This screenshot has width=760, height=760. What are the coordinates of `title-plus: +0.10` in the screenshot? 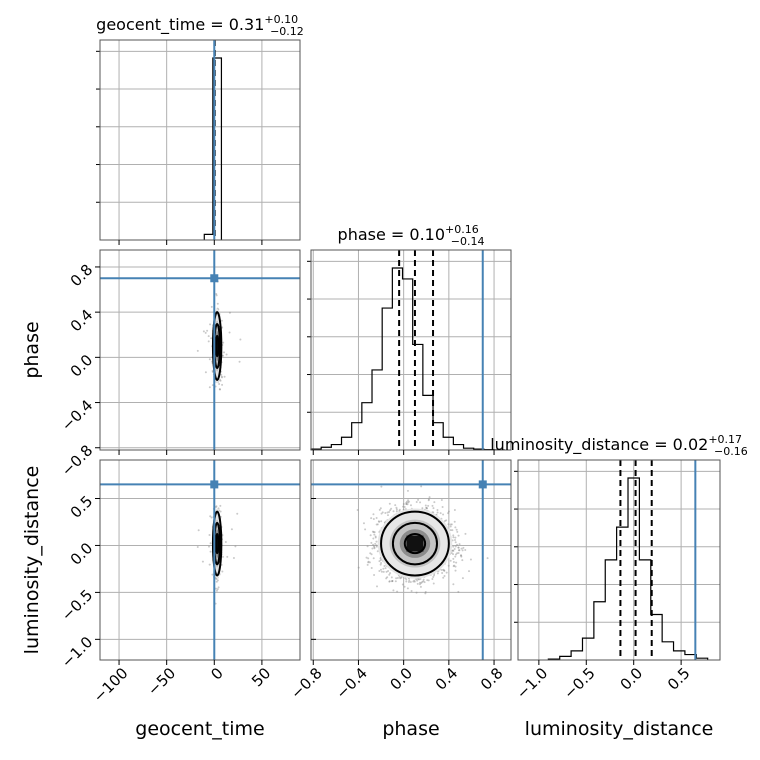 It's located at (281, 19).